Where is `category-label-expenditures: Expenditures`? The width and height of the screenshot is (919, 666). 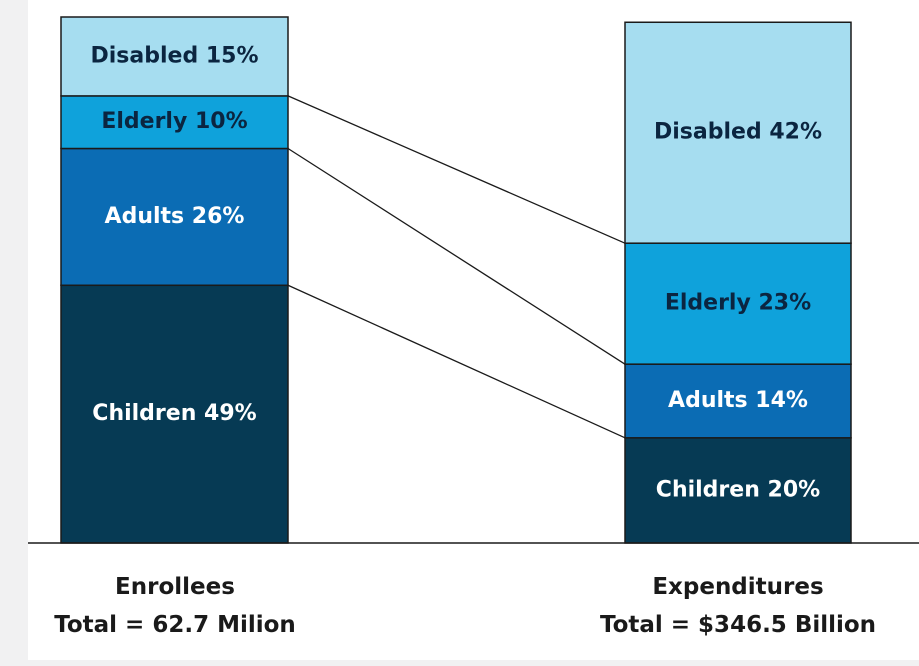 category-label-expenditures: Expenditures is located at coordinates (737, 587).